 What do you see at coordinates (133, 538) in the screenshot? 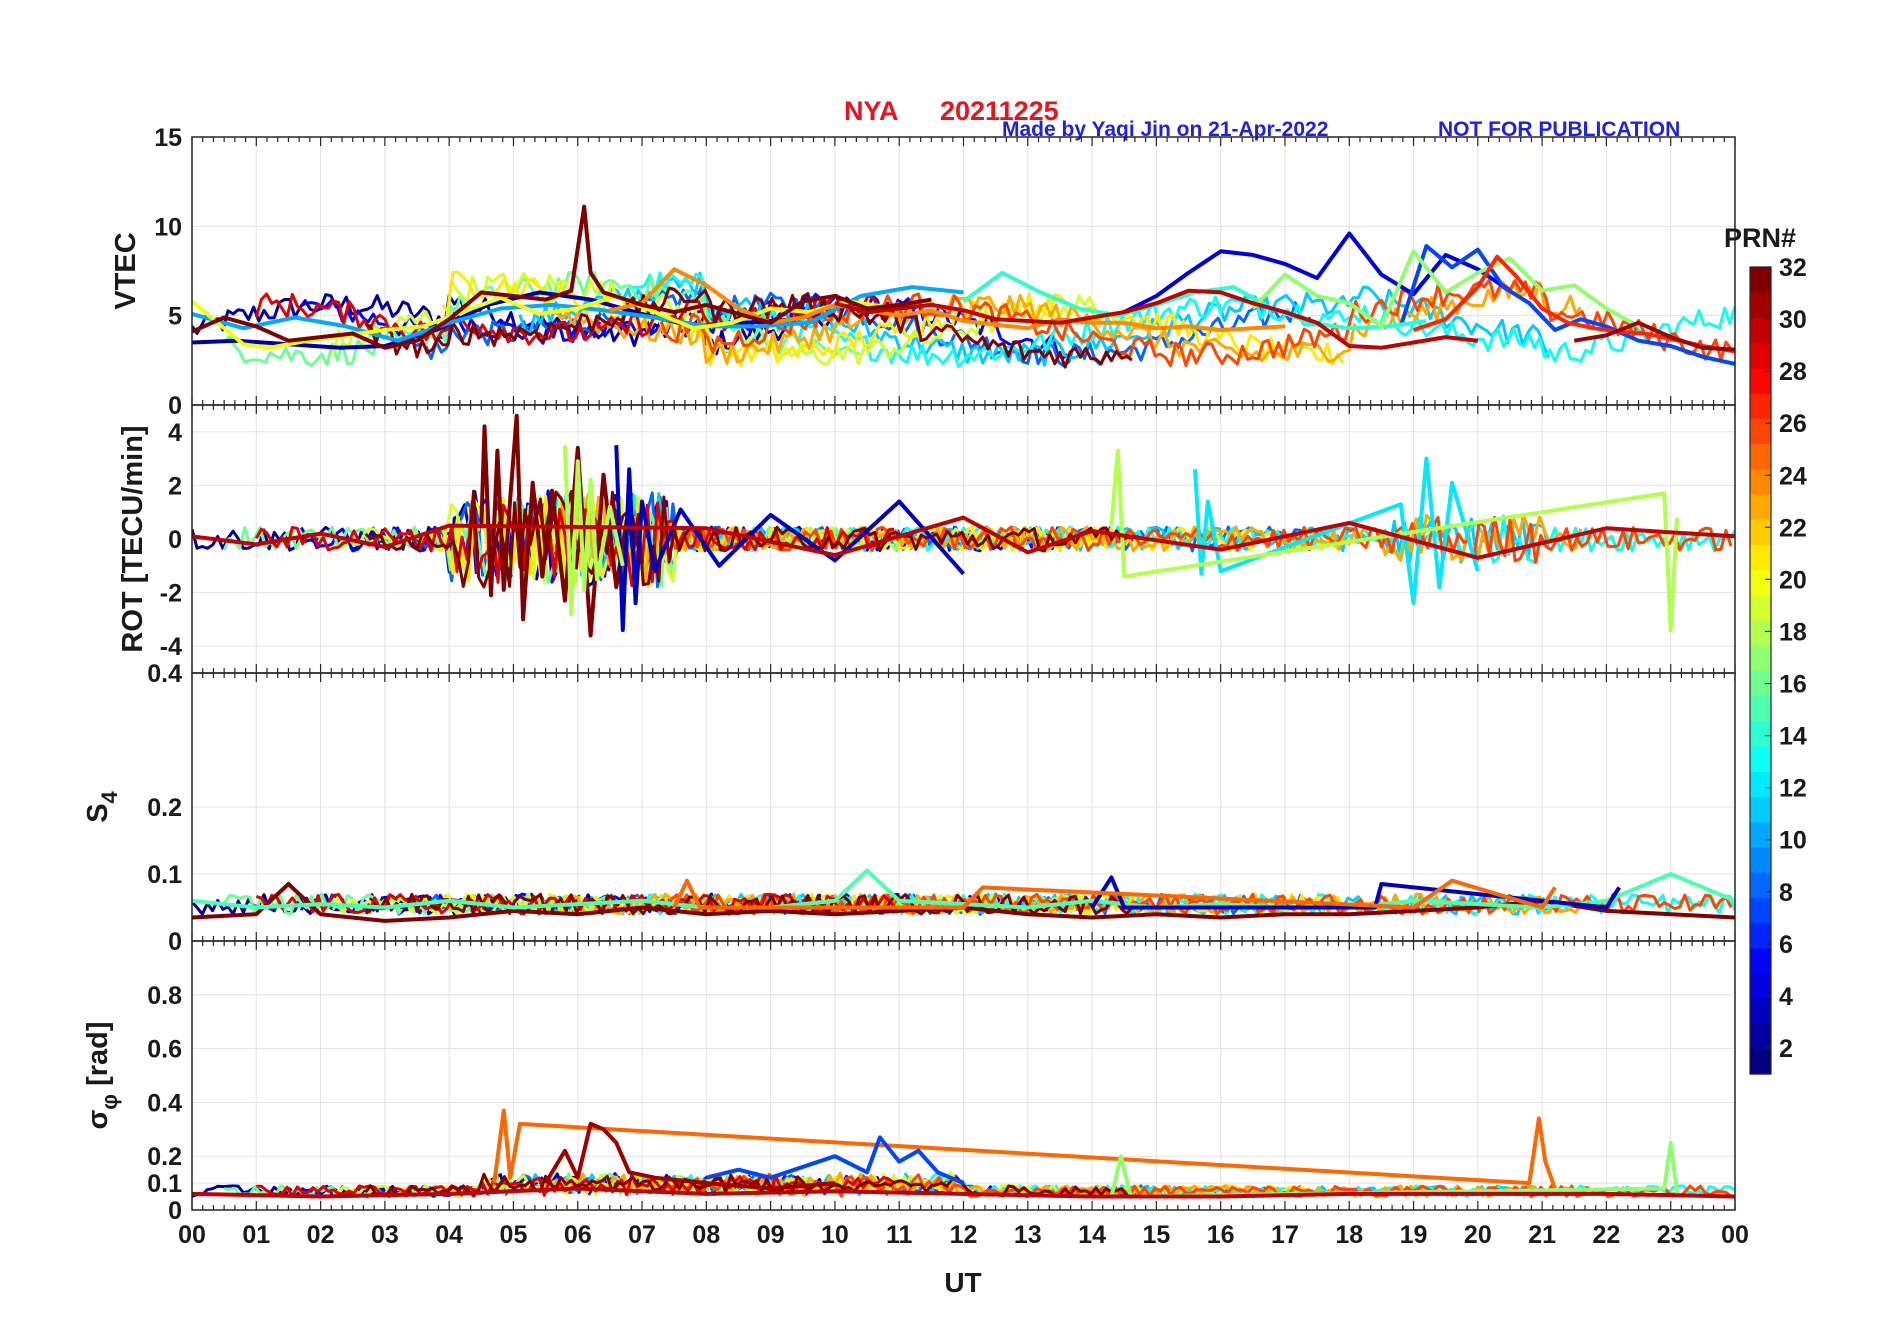
I see `y-axis-label-rot: ROT [TECU/min]` at bounding box center [133, 538].